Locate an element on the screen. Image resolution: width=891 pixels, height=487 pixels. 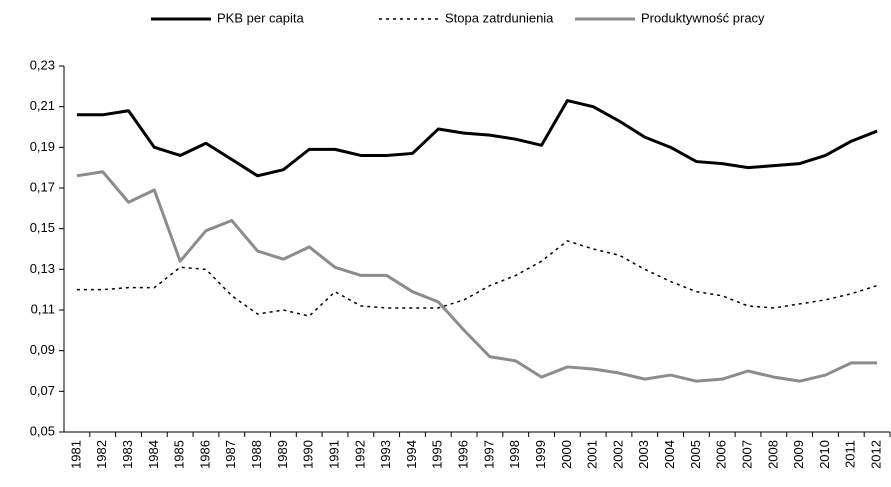
x-tick-label: 2003 is located at coordinates (643, 454).